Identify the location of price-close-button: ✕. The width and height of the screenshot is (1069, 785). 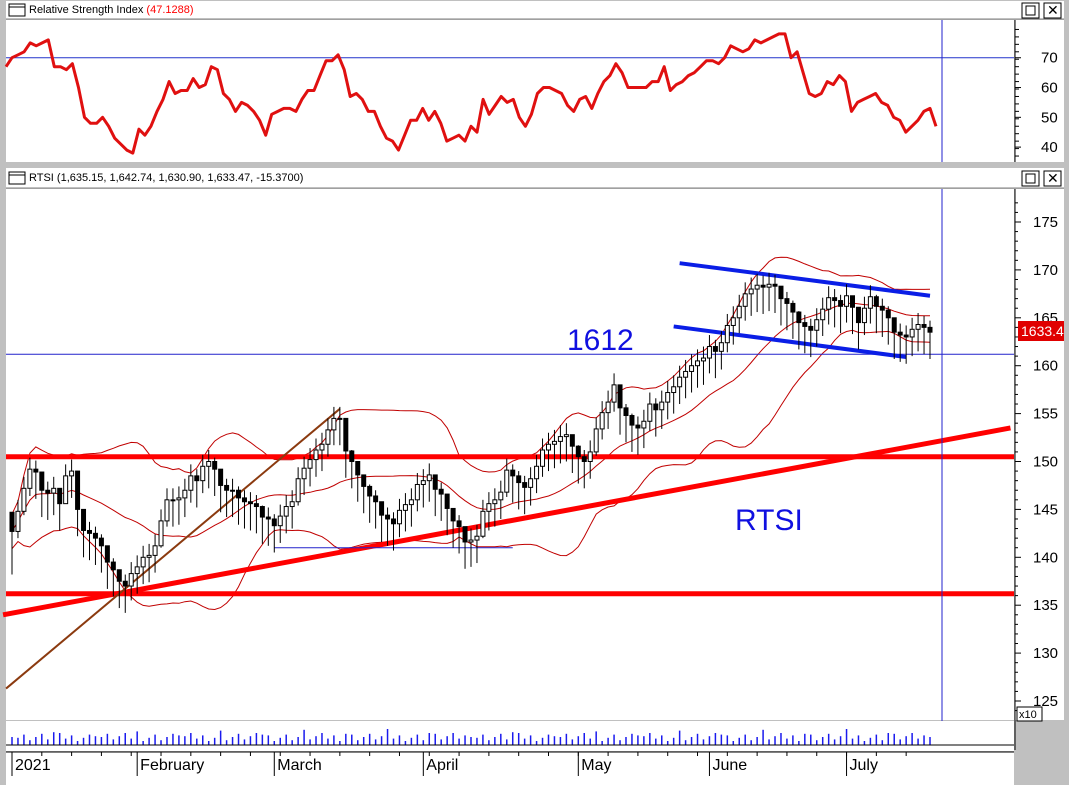
(1052, 178).